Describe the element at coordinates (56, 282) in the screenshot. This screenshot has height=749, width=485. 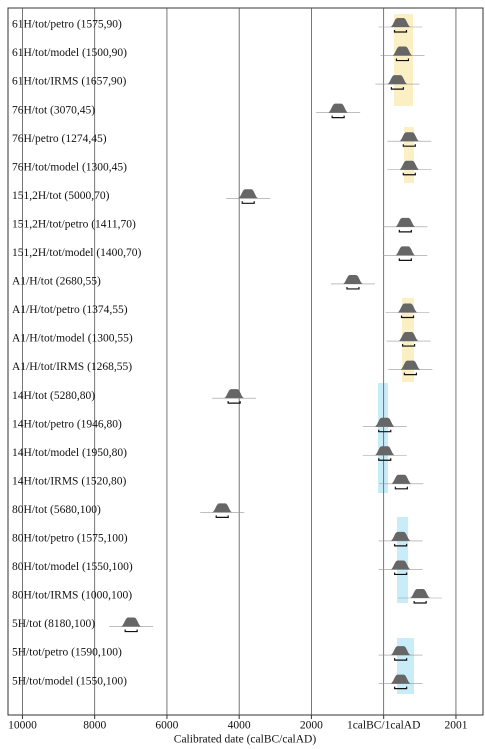
I see `row-label: A1/H/tot (2680,55)` at that location.